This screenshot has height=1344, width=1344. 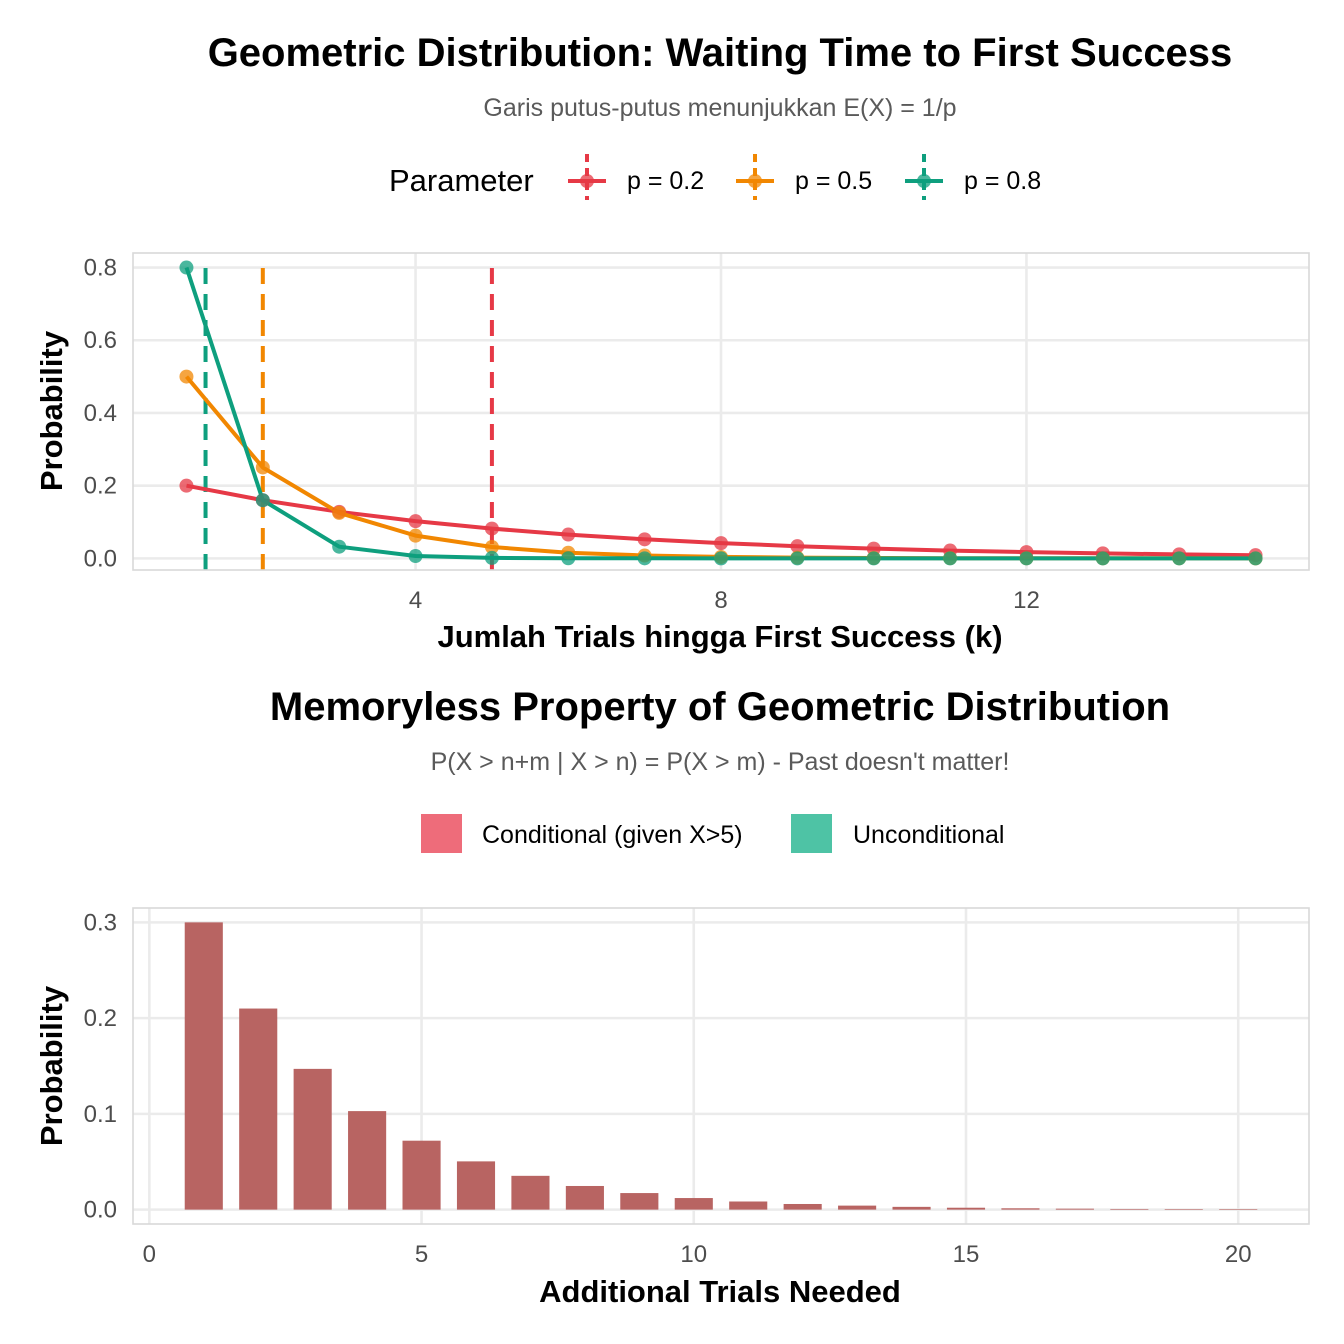 I want to click on chart1-x-axis-title: Jumlah Trials hingga First Success (k), so click(x=719, y=636).